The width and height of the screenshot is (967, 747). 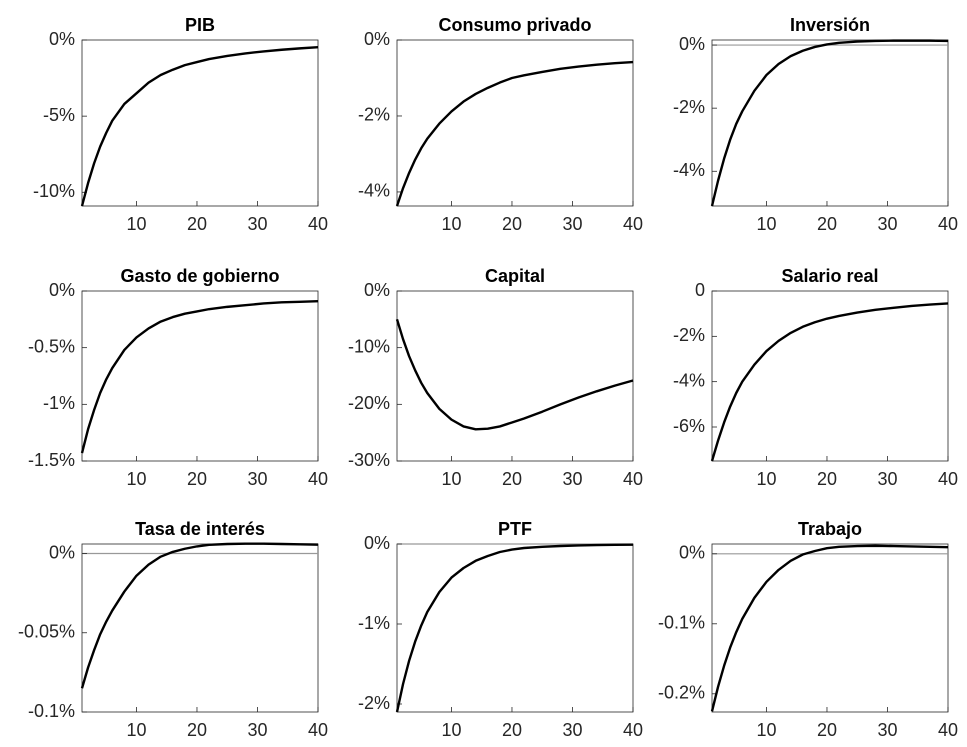 What do you see at coordinates (830, 25) in the screenshot?
I see `panel-title: Inversión` at bounding box center [830, 25].